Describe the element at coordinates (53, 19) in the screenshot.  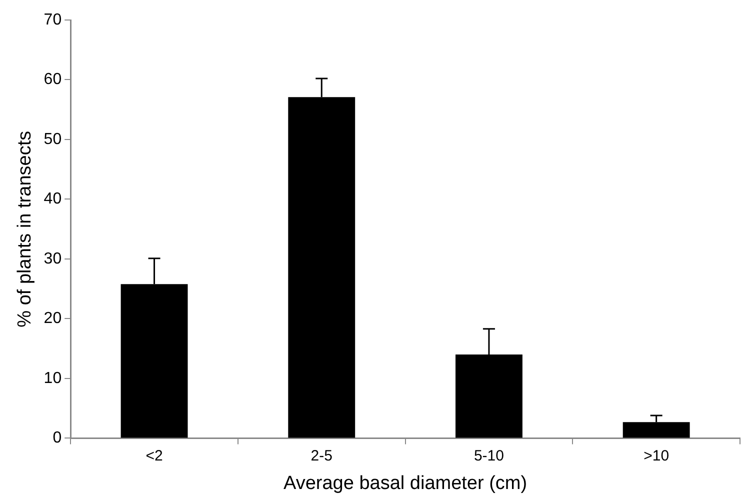
I see `y-tick-label: 70` at that location.